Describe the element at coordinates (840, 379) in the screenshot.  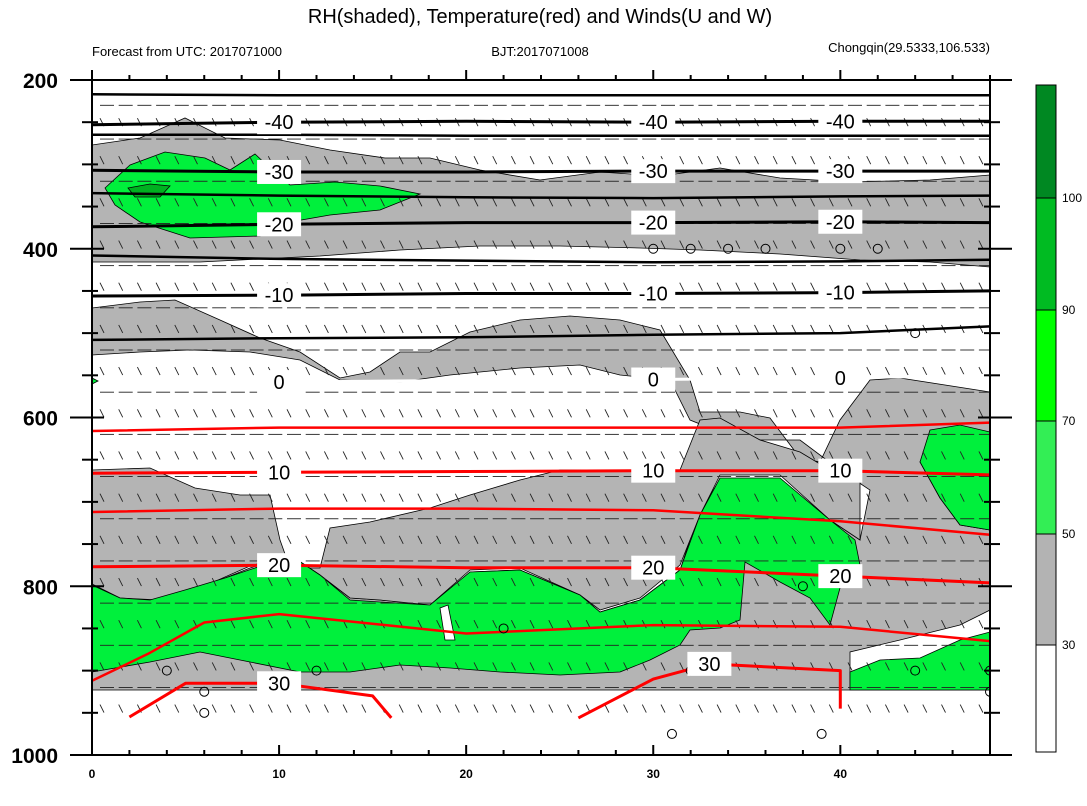
I see `contour-label: 0` at that location.